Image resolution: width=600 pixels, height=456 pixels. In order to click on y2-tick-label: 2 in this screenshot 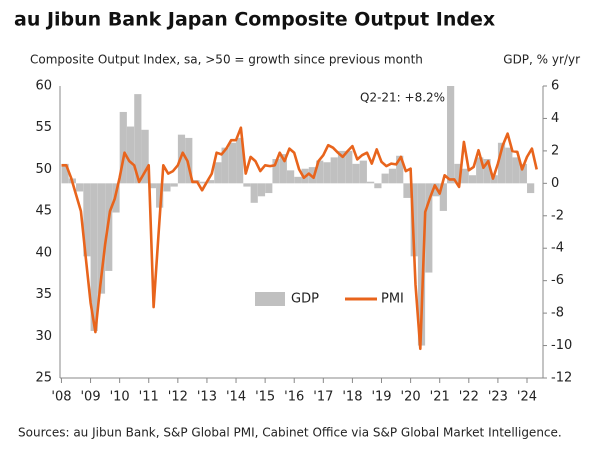, I will do `click(555, 150)`.